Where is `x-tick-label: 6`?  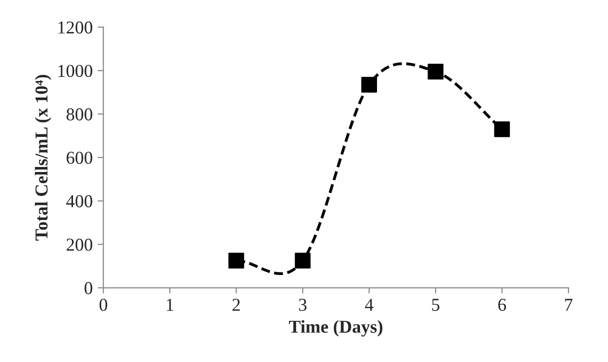 x-tick-label: 6 is located at coordinates (502, 304).